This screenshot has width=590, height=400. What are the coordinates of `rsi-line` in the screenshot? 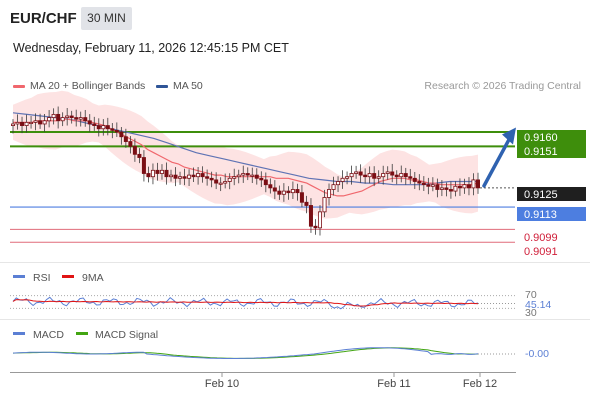 It's located at (245, 303).